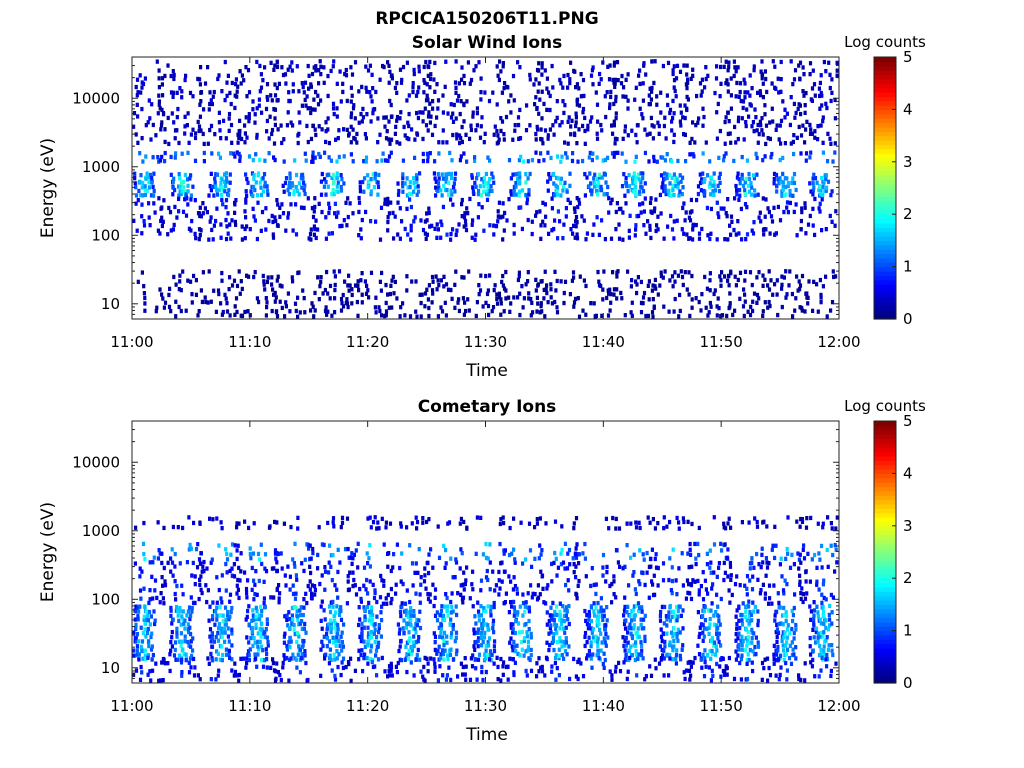 The width and height of the screenshot is (1024, 768). I want to click on colorbar-segment, so click(885, 300).